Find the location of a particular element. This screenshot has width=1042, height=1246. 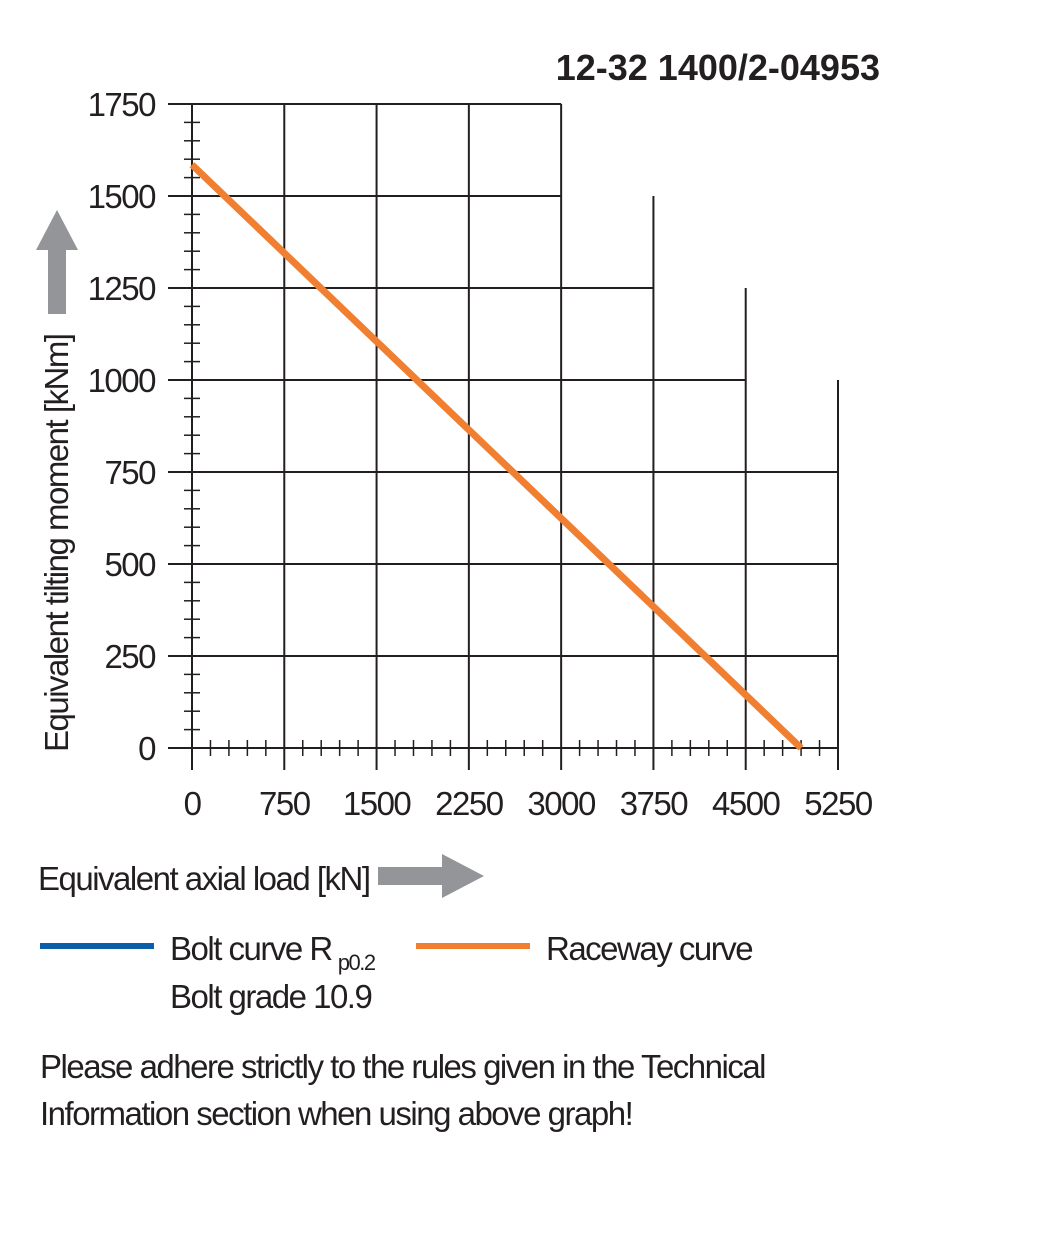

x-tick-label: 750 is located at coordinates (285, 803).